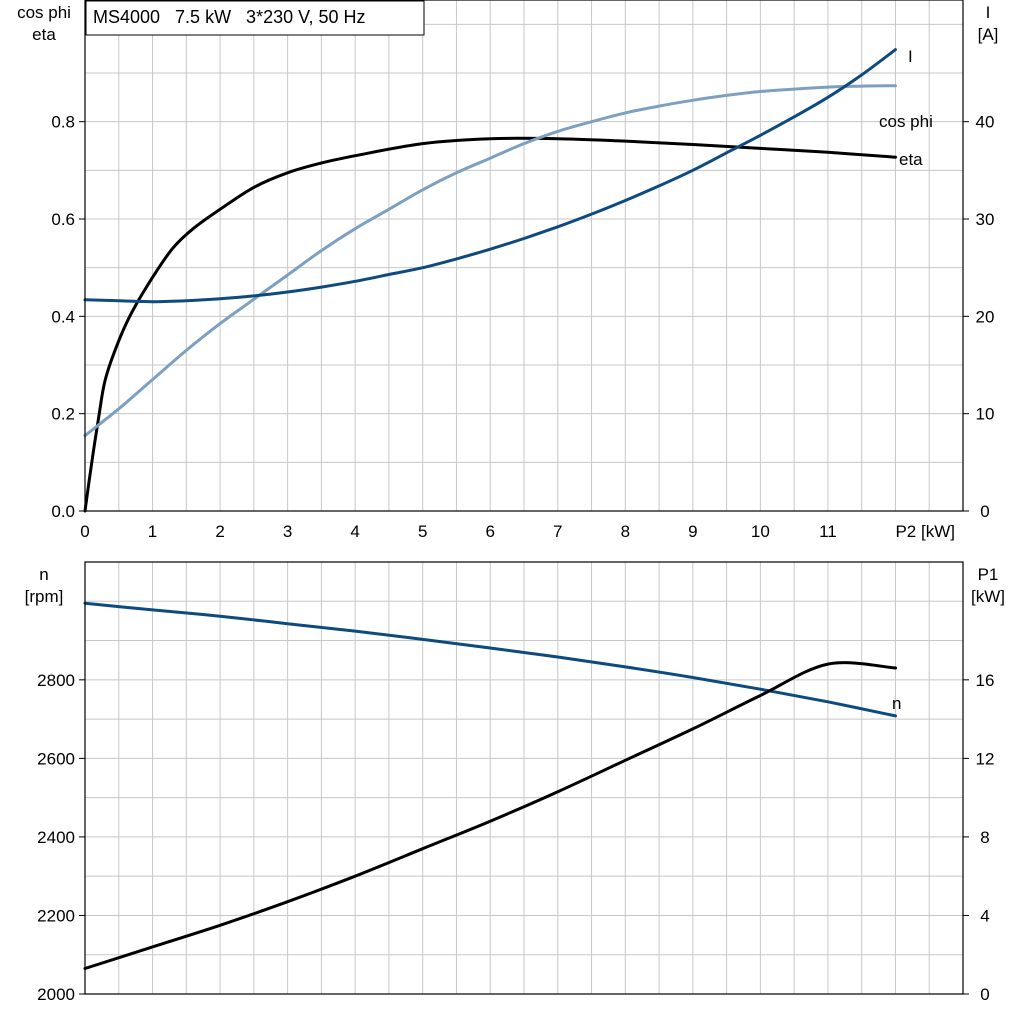 The image size is (1024, 1024). Describe the element at coordinates (287, 531) in the screenshot. I see `x-tick-label: 3` at that location.